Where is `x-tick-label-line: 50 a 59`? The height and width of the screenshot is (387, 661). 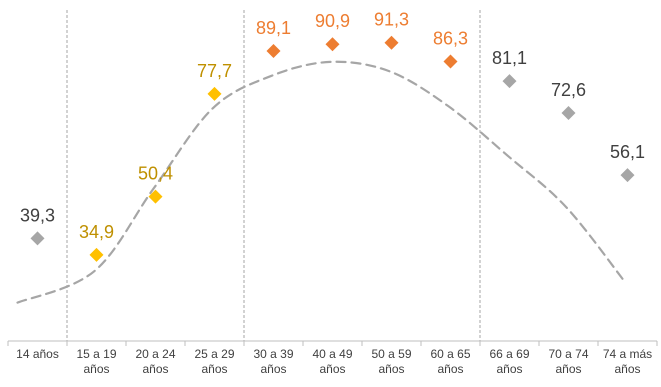 x-tick-label-line: 50 a 59 is located at coordinates (391, 354).